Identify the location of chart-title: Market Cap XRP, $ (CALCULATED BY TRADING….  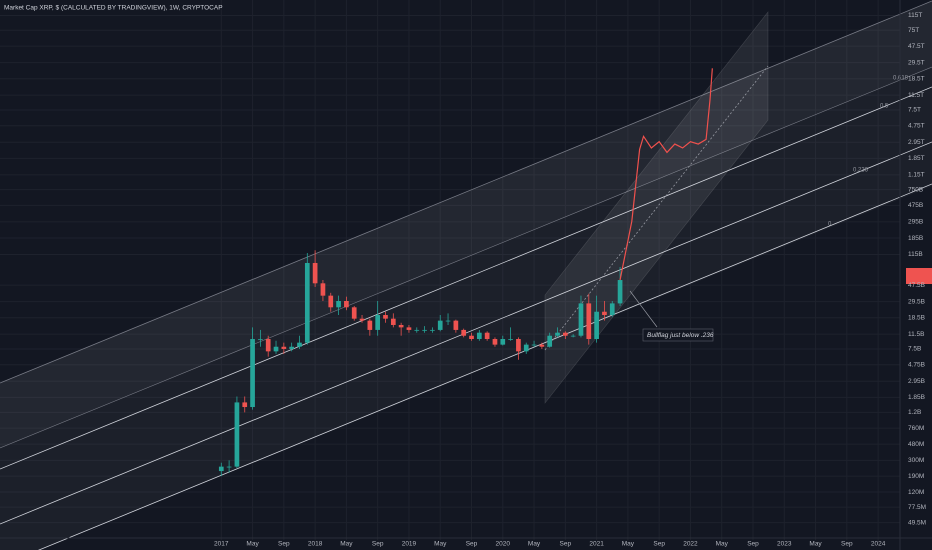
(113, 8).